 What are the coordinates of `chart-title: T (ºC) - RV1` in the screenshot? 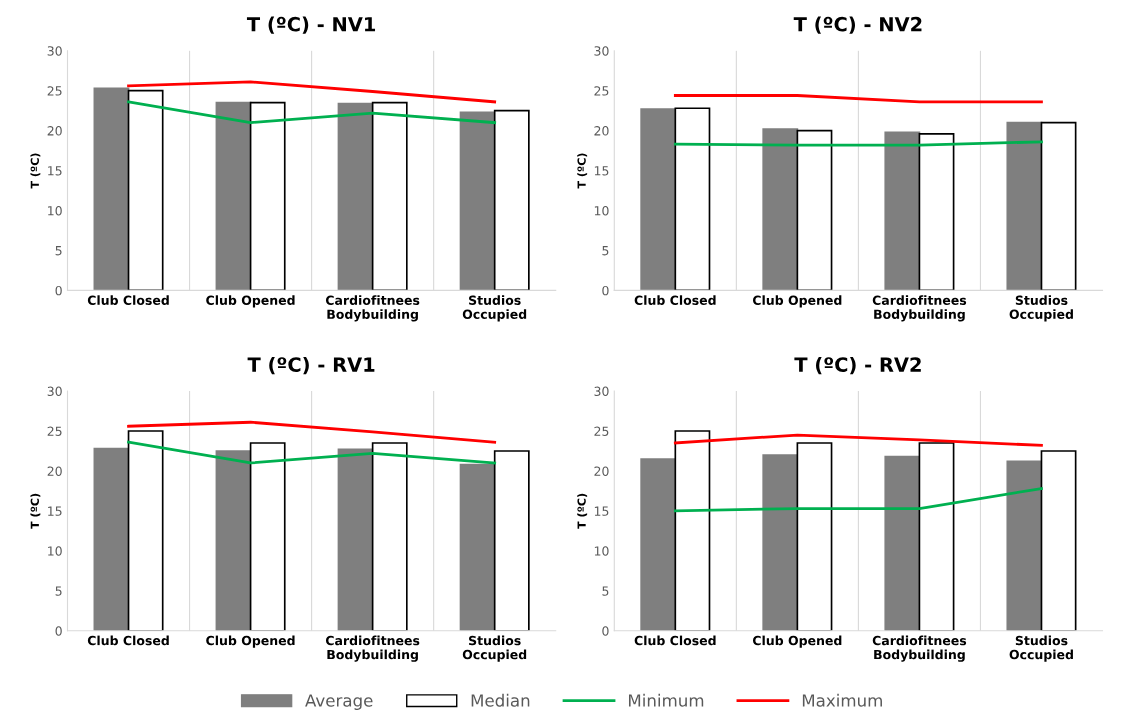 It's located at (311, 365).